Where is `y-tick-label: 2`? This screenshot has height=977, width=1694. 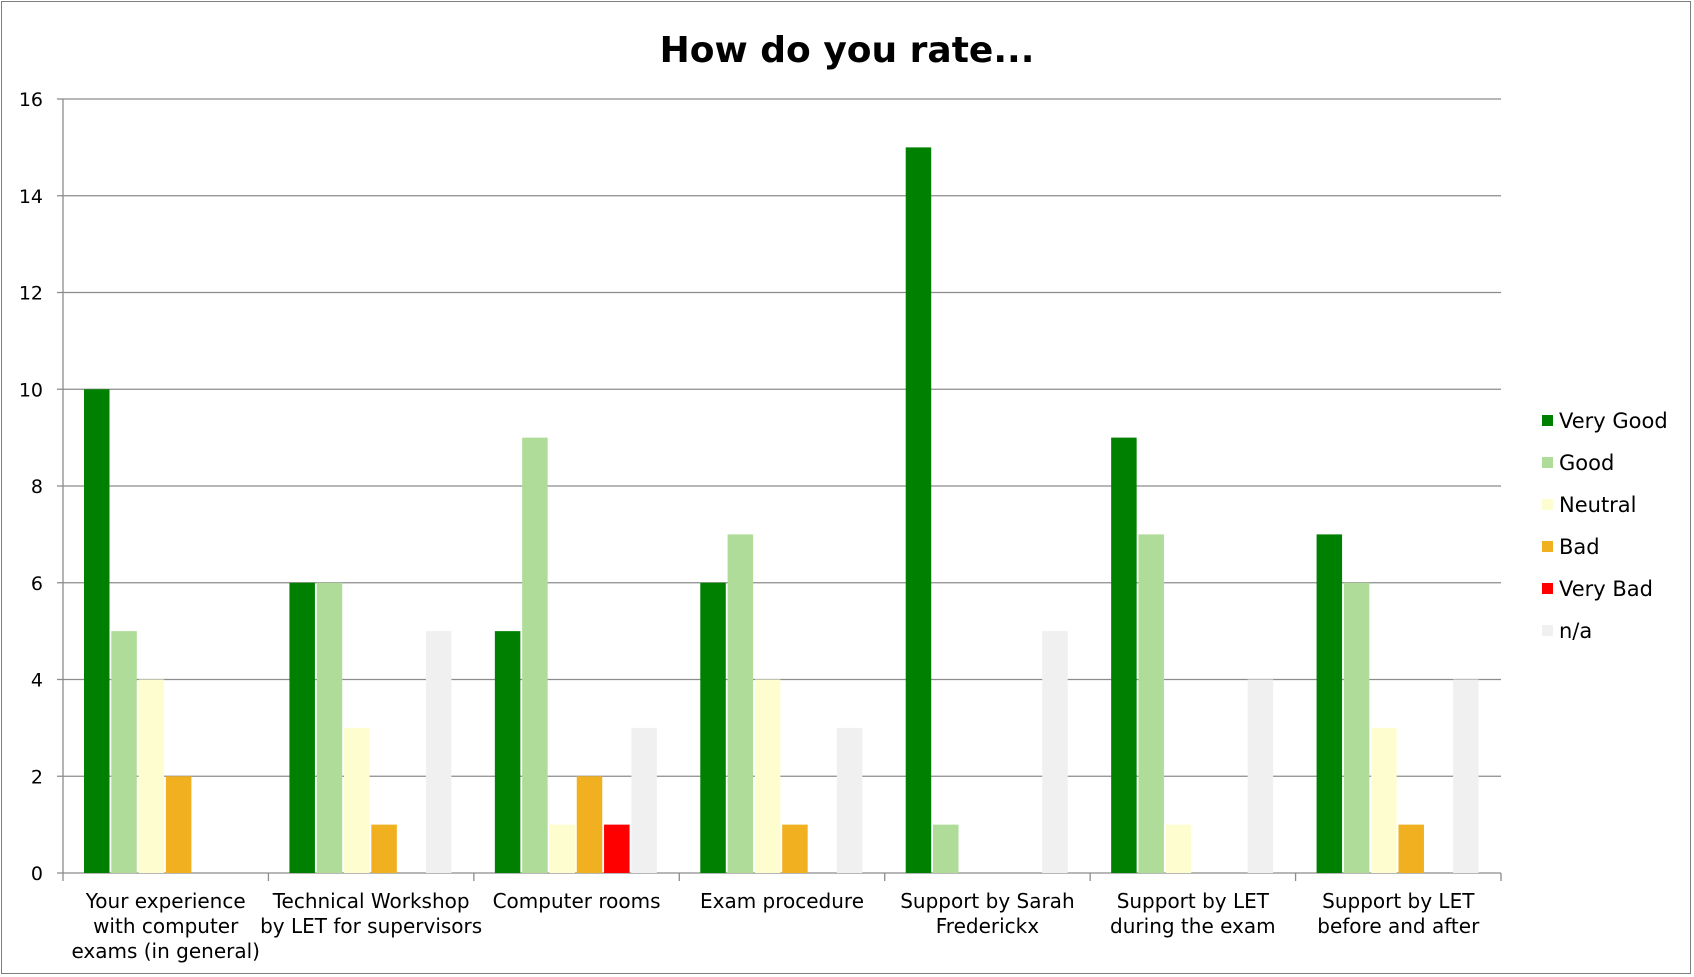
y-tick-label: 2 is located at coordinates (37, 777).